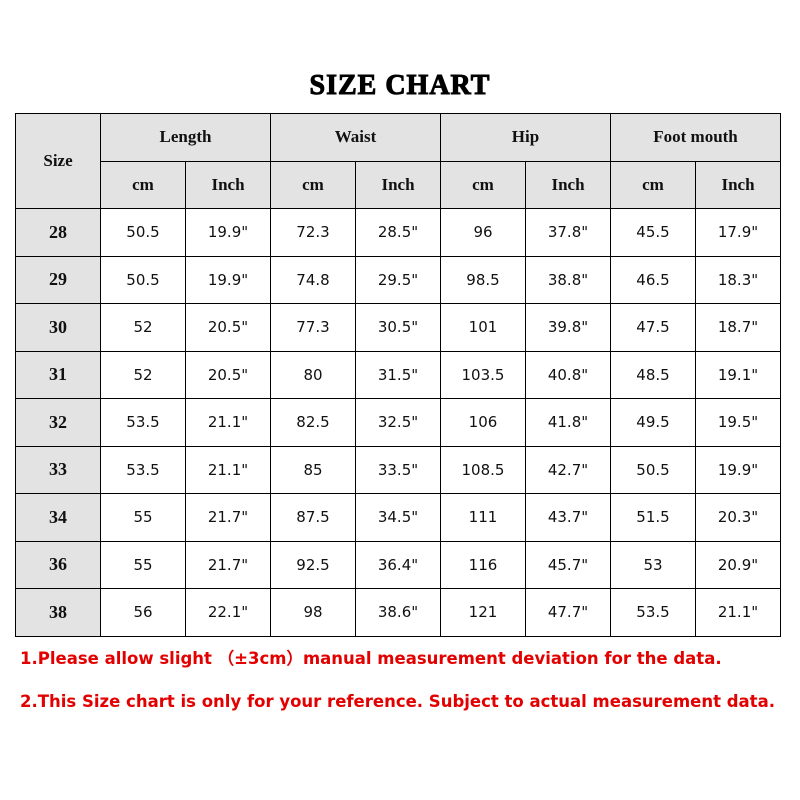 This screenshot has width=800, height=800. I want to click on value-cell: 43.7", so click(568, 517).